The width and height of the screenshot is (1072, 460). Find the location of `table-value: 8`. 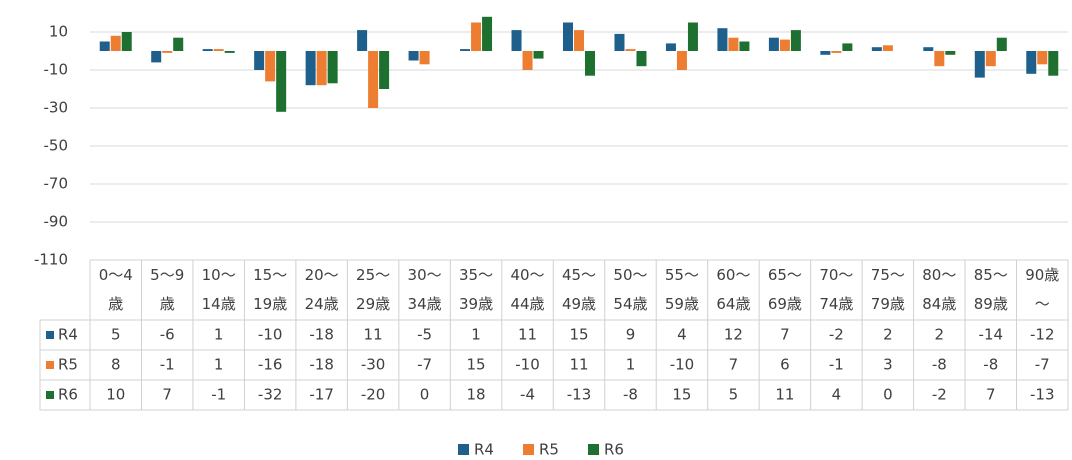

table-value: 8 is located at coordinates (116, 365).